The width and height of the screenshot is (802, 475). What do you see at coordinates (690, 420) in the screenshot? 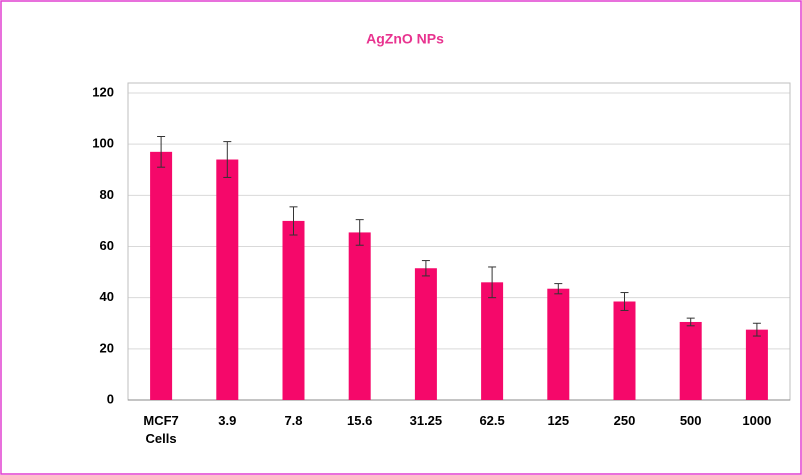
I see `x-tick-label: 500` at bounding box center [690, 420].